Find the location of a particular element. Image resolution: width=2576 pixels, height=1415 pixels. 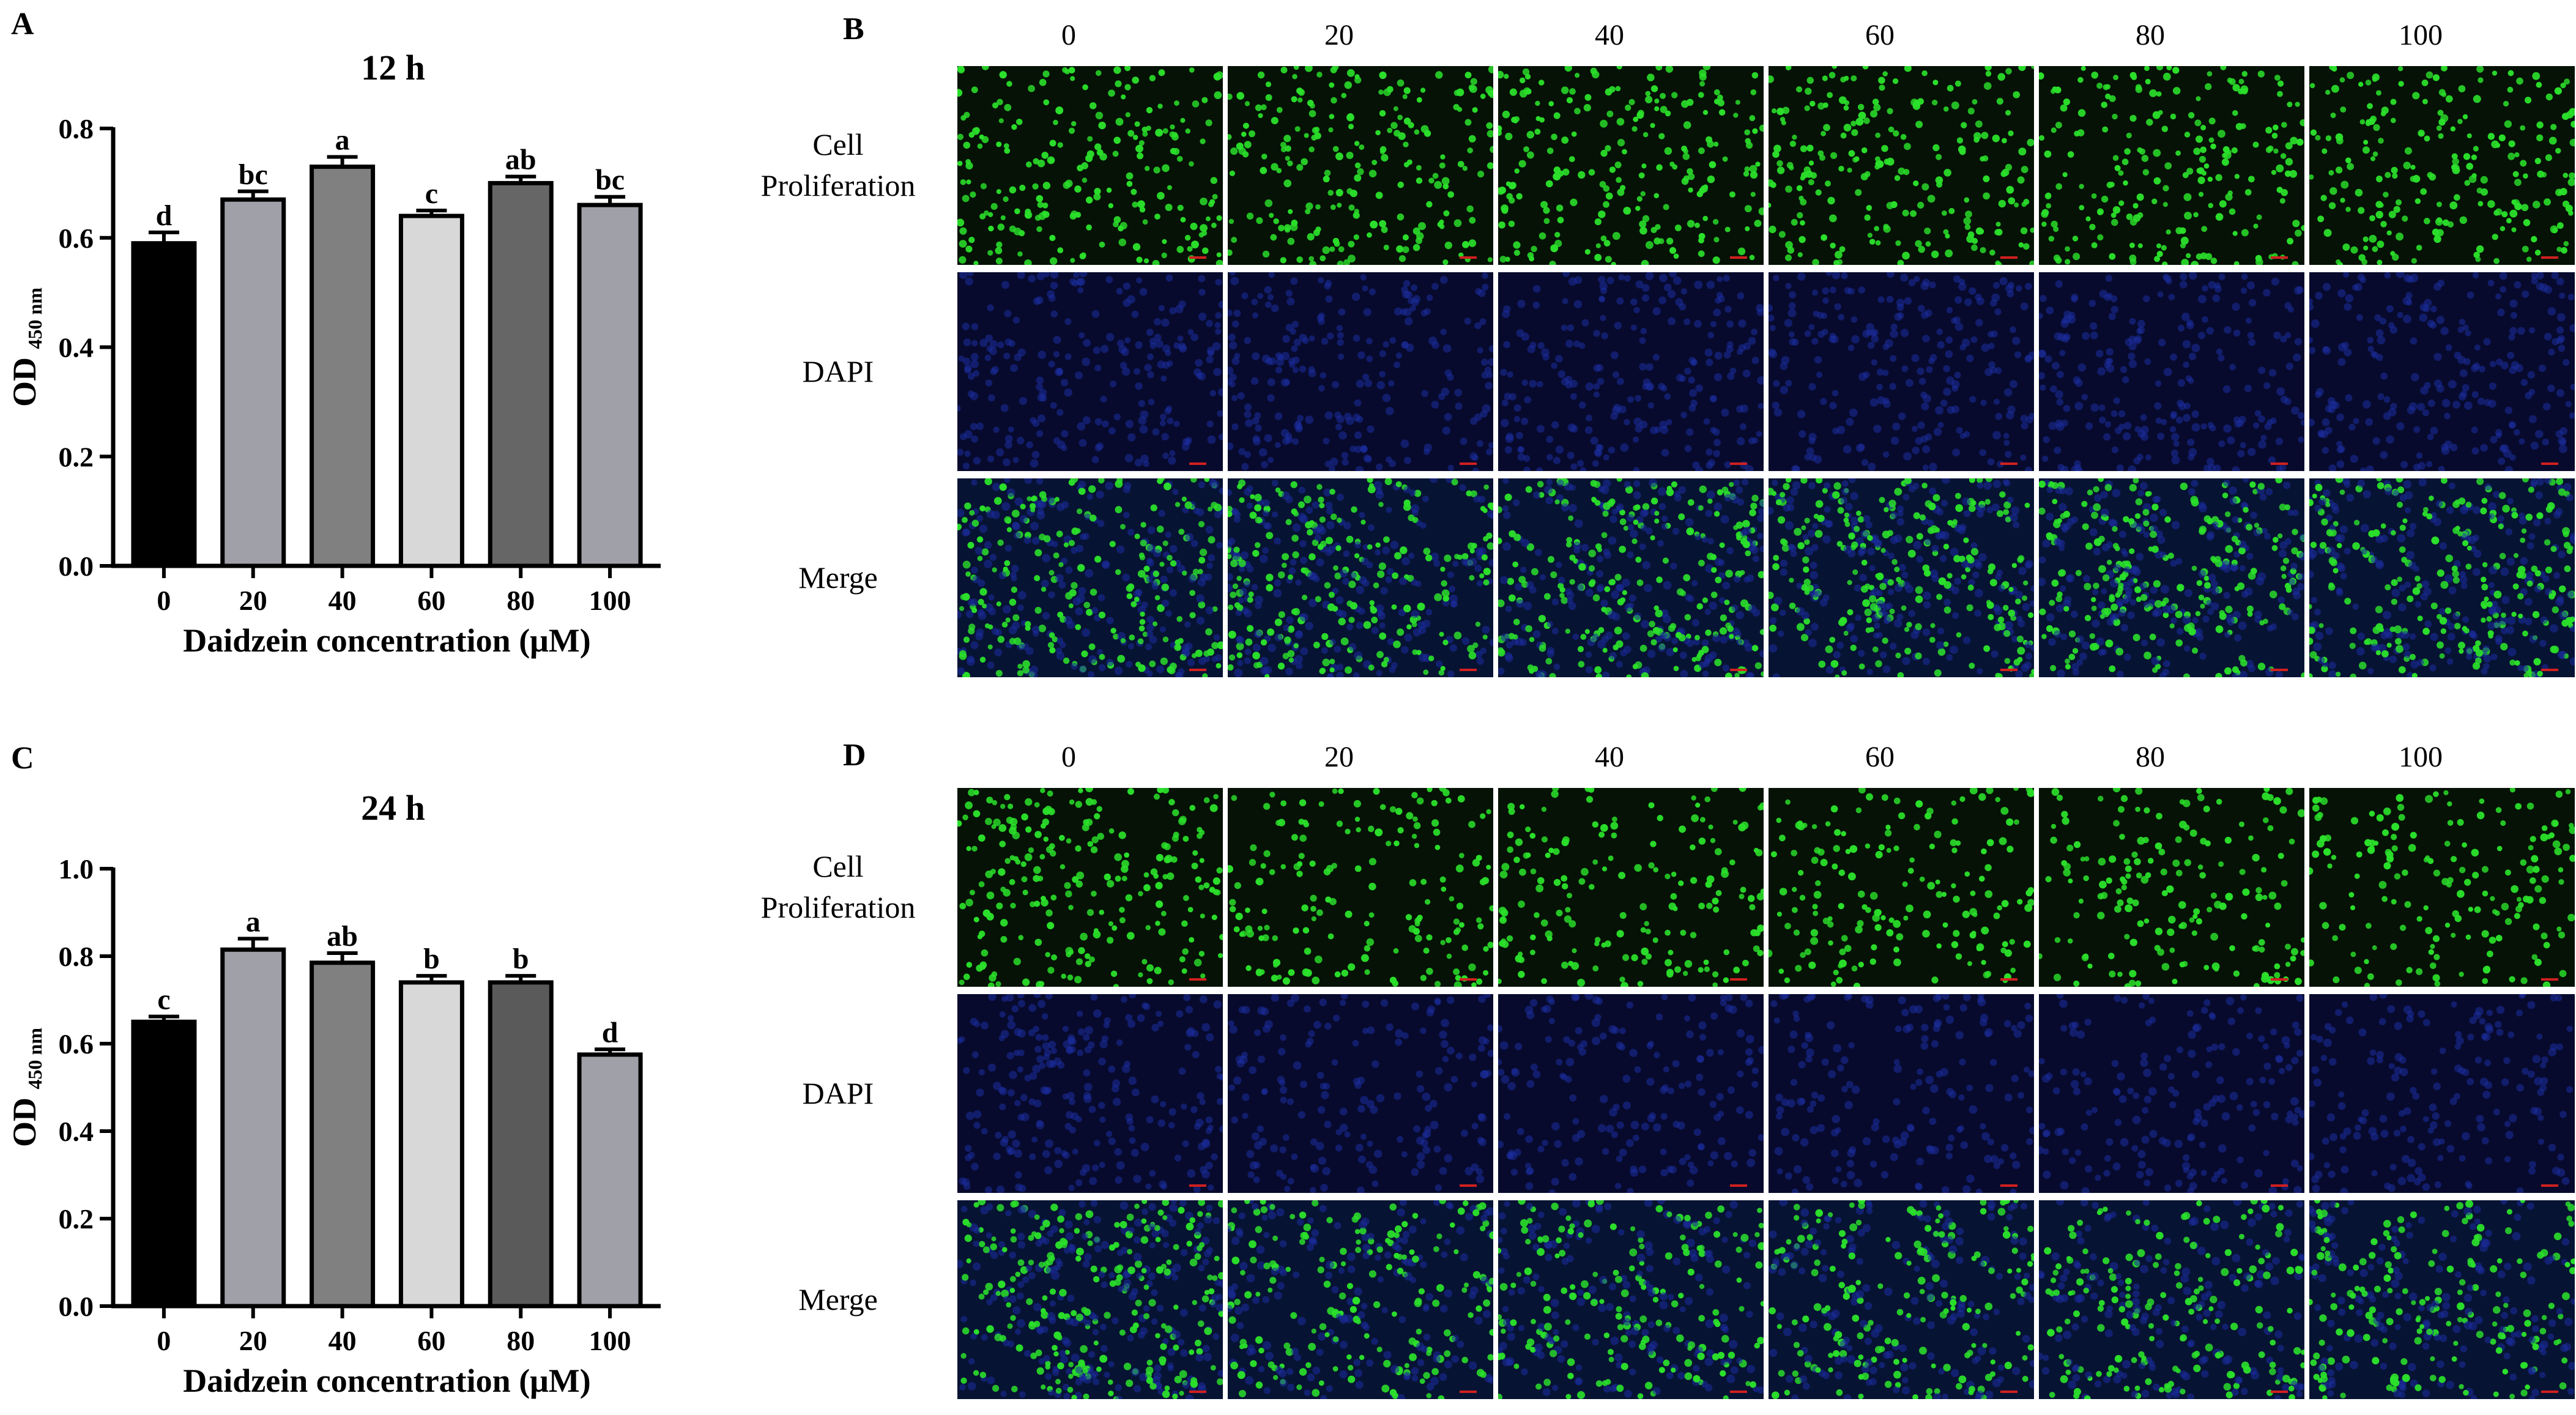

panel-letter-b: B is located at coordinates (853, 29).